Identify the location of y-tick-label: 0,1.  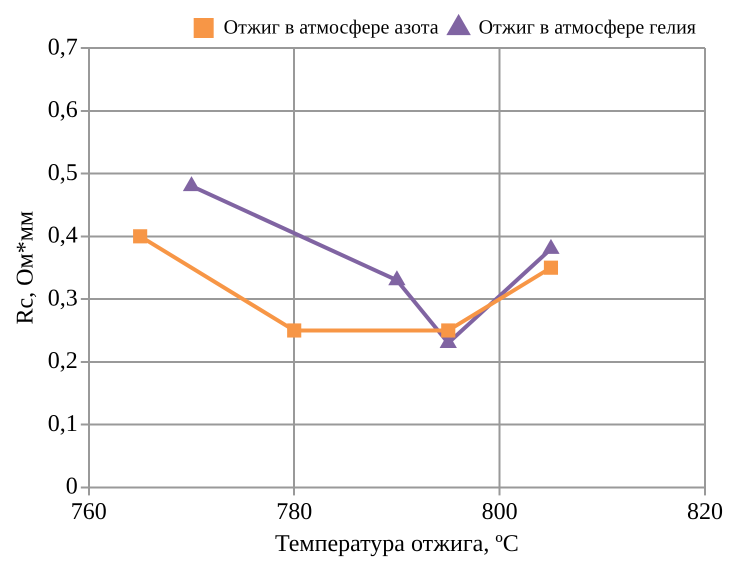
(63, 423).